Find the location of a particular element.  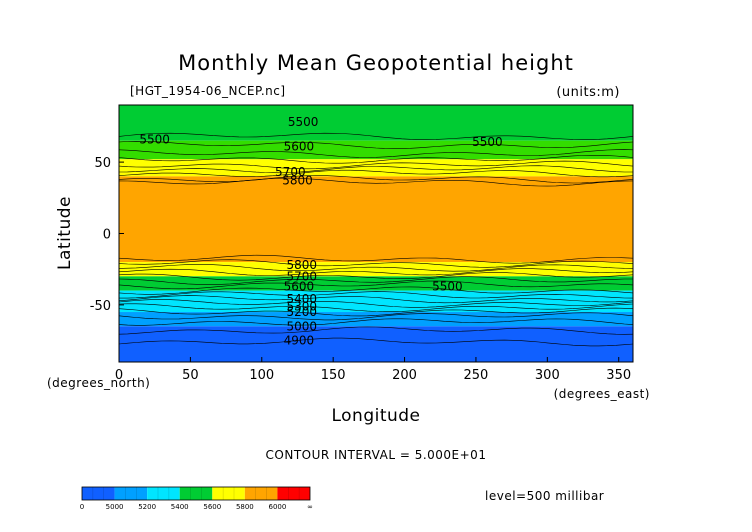

contour-label-1: 5500 is located at coordinates (154, 139).